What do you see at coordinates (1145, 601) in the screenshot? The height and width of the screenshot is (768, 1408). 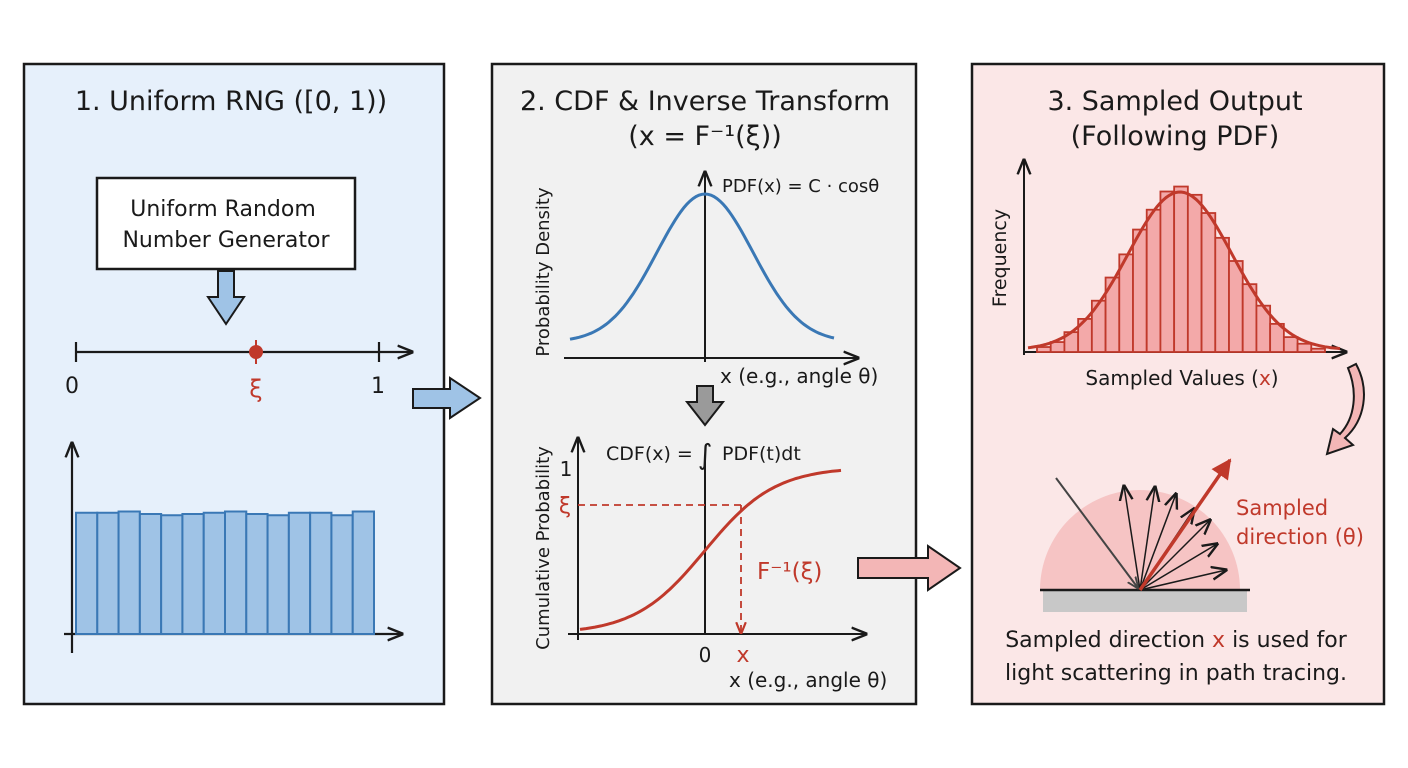 I see `surface-block` at bounding box center [1145, 601].